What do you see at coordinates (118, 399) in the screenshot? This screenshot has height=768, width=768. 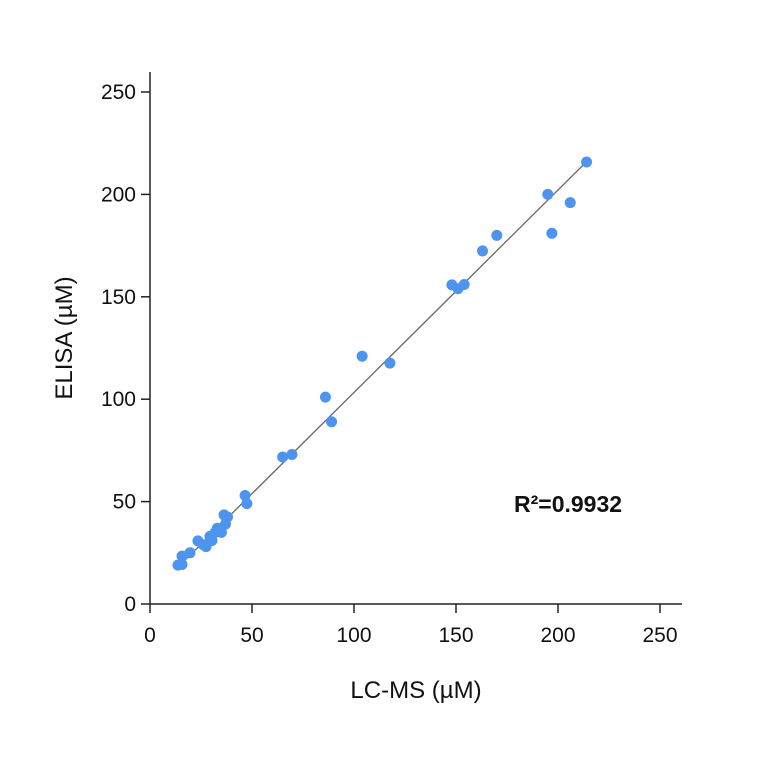 I see `y-tick-label: 100` at bounding box center [118, 399].